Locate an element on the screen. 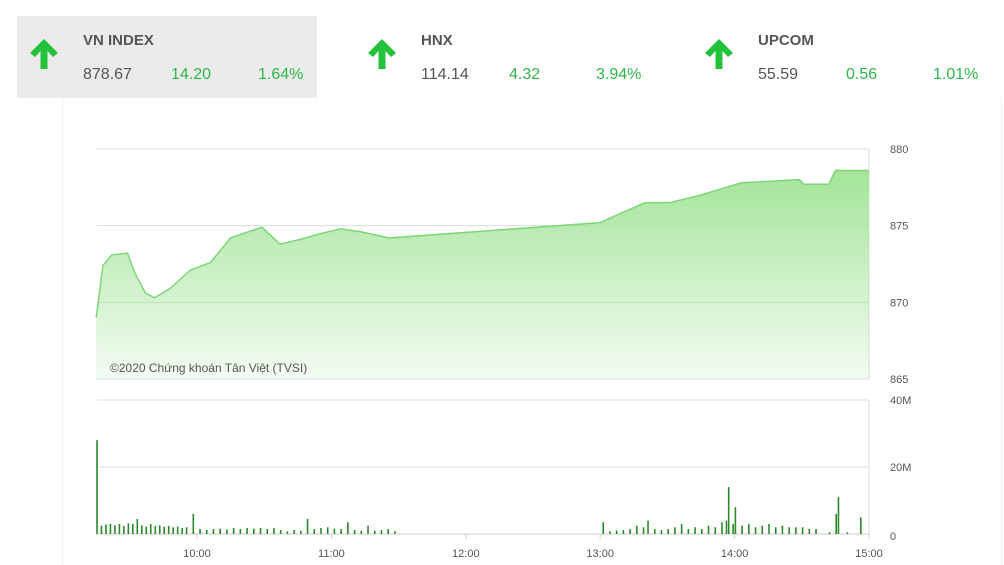 The height and width of the screenshot is (565, 1004). y-tick-label: 880 is located at coordinates (899, 150).